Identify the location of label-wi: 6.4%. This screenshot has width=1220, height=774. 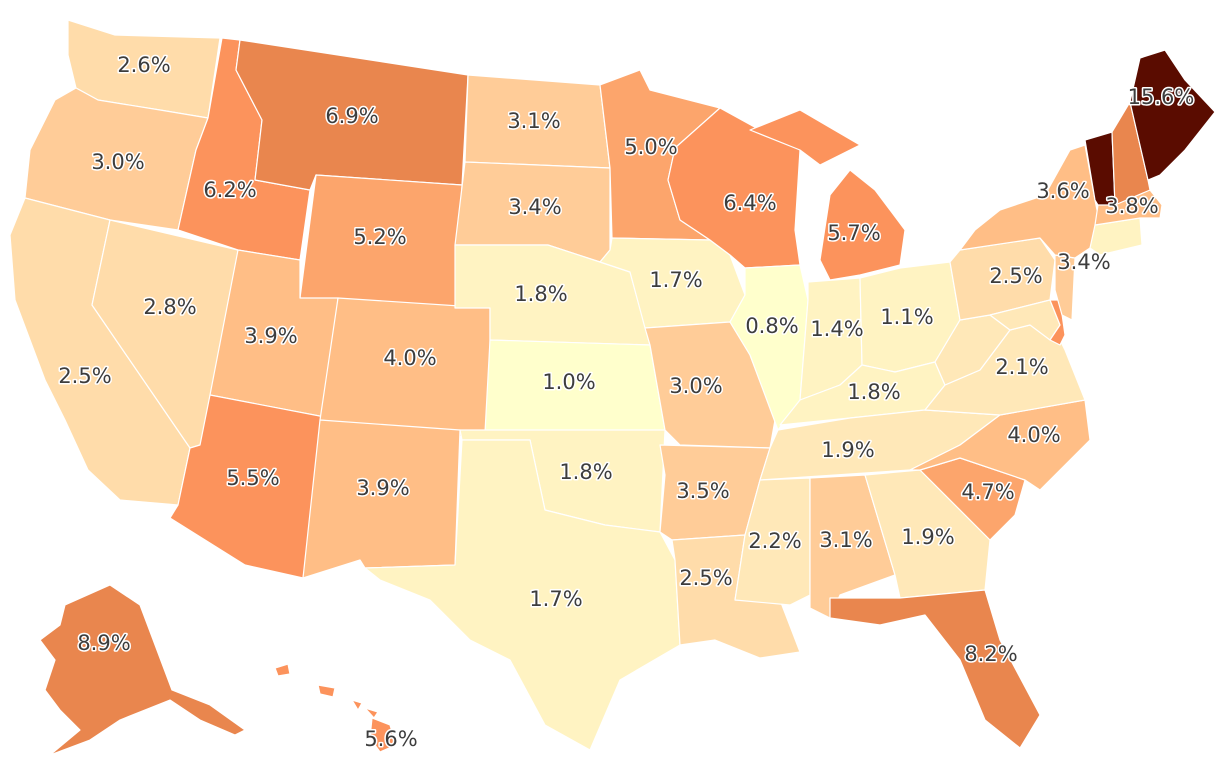
(749, 203).